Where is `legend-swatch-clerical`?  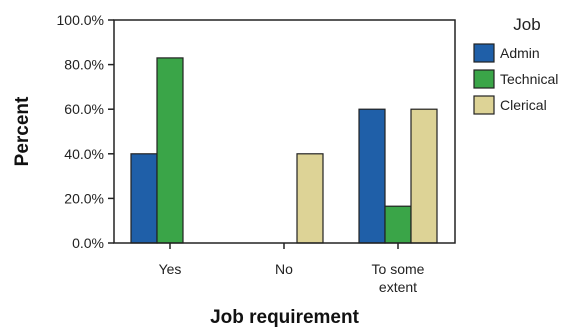 legend-swatch-clerical is located at coordinates (484, 105).